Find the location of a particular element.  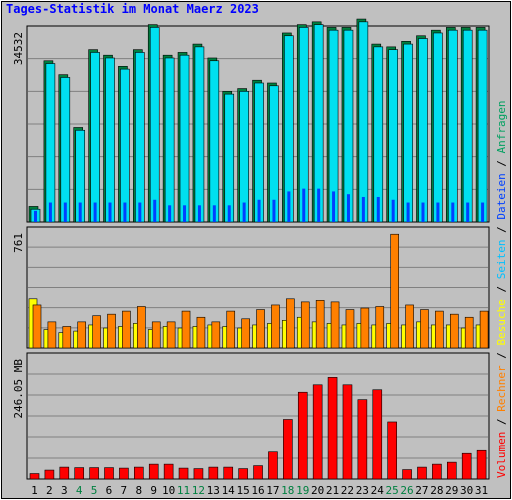

legend-item-besuche: Besuche is located at coordinates (501, 322).